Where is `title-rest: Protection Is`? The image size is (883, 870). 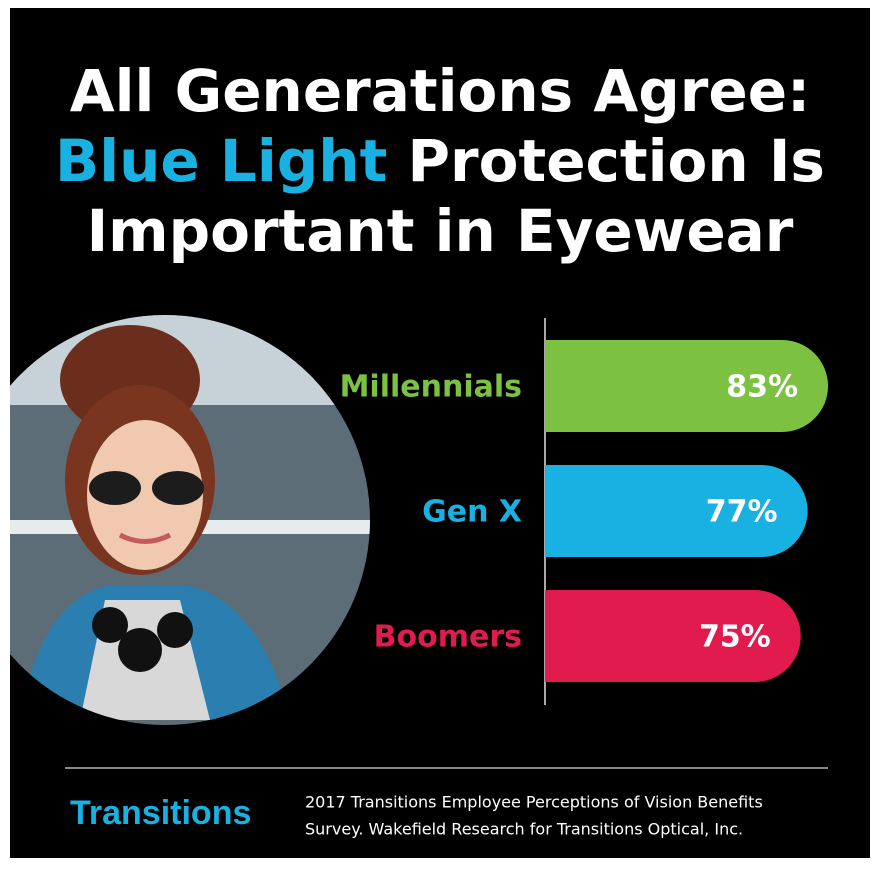
title-rest: Protection Is is located at coordinates (616, 161).